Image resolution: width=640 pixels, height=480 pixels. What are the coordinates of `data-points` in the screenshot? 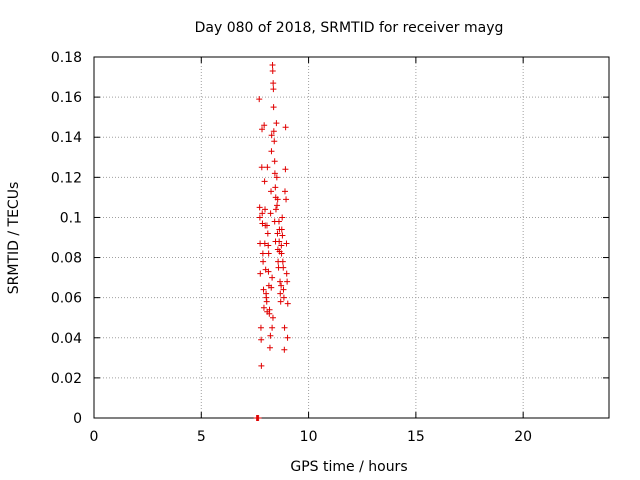 It's located at (272, 241).